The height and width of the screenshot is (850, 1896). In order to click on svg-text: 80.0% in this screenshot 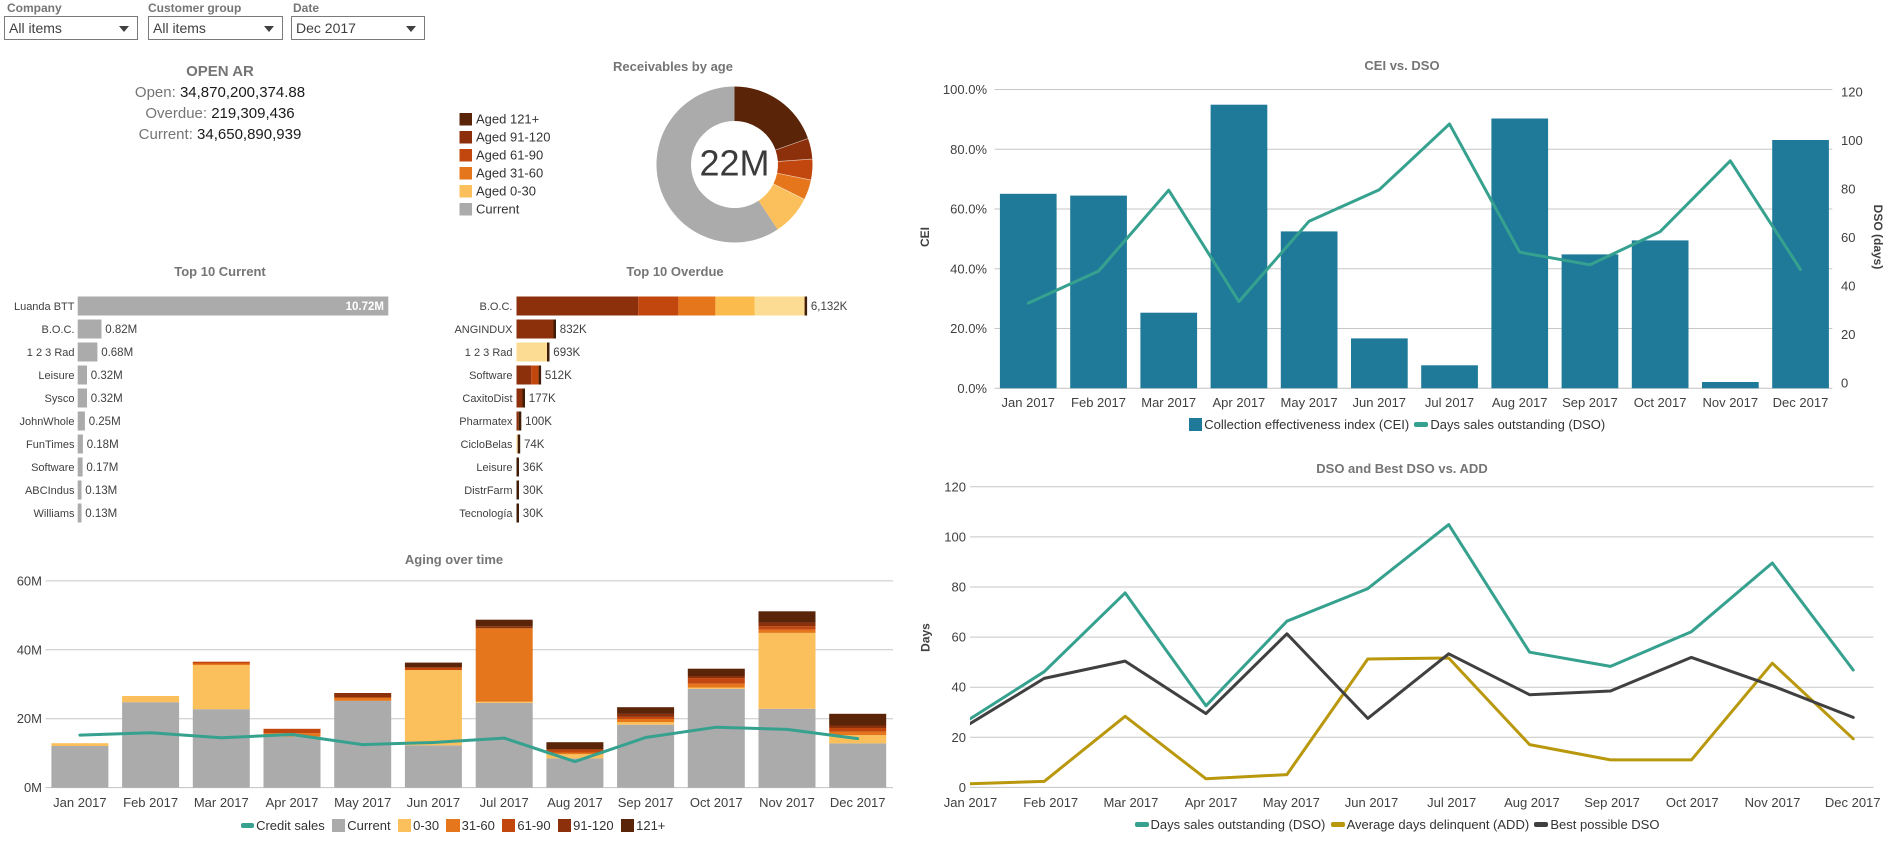, I will do `click(968, 149)`.